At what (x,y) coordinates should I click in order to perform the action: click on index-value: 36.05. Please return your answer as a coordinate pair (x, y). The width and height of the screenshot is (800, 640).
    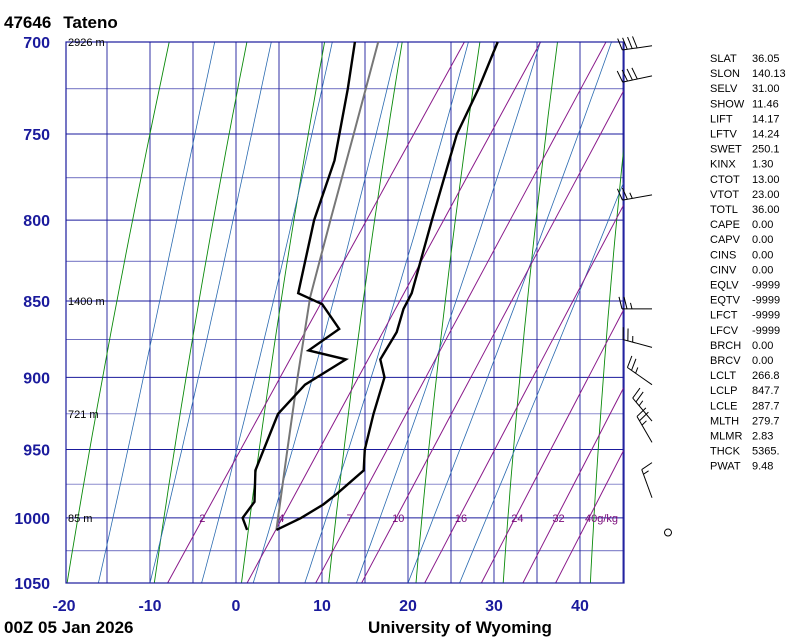
    Looking at the image, I should click on (766, 59).